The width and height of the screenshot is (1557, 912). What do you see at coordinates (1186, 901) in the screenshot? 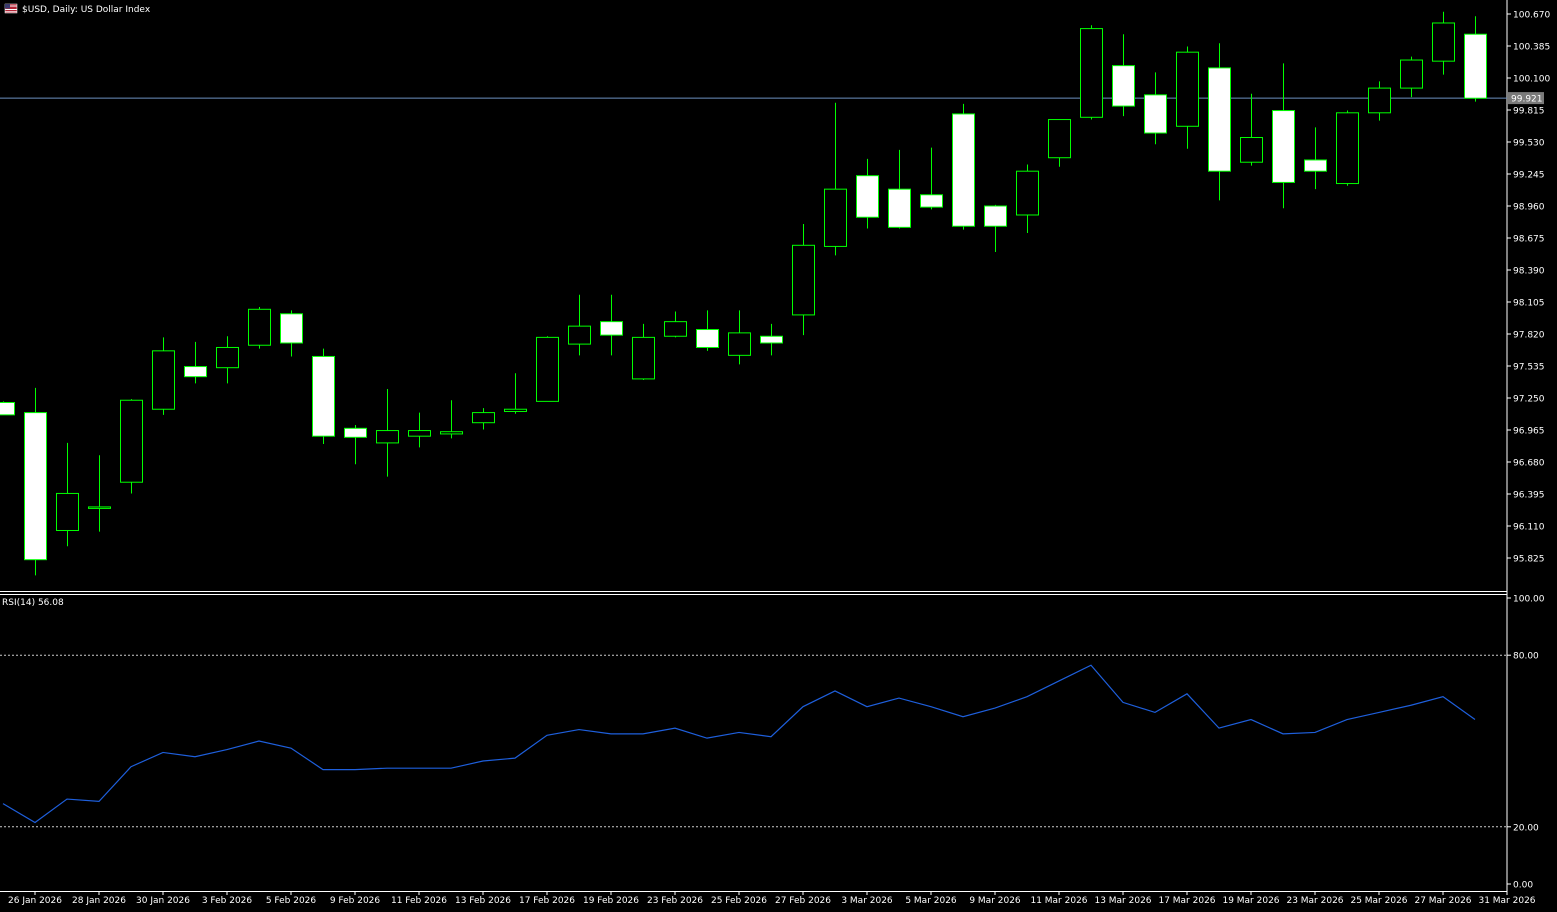
I see `date-tick-label: 17 Mar 2026` at bounding box center [1186, 901].